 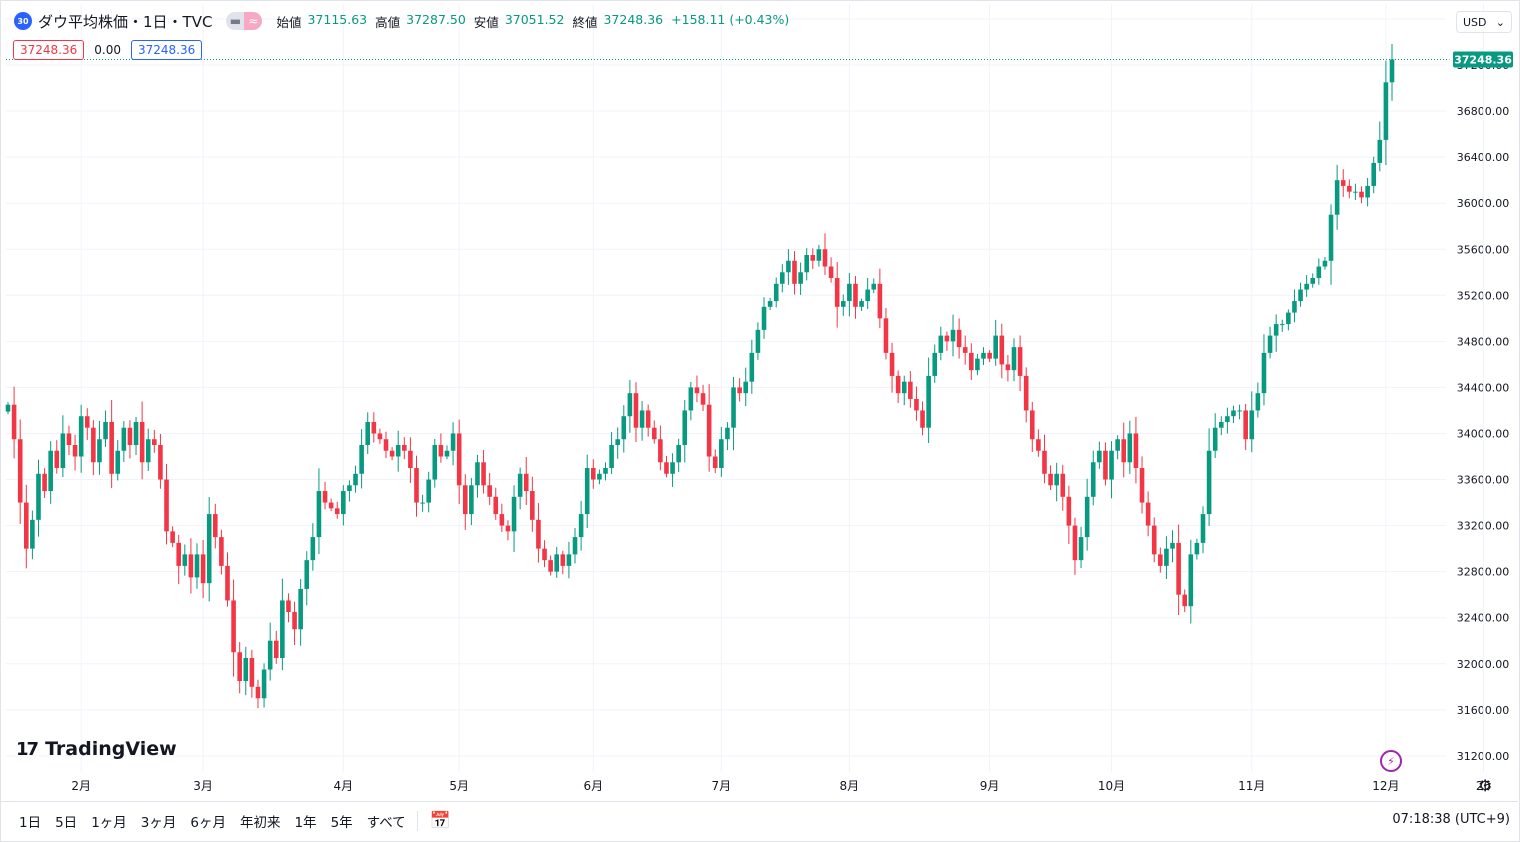 What do you see at coordinates (417, 821) in the screenshot?
I see `toolbar-divider` at bounding box center [417, 821].